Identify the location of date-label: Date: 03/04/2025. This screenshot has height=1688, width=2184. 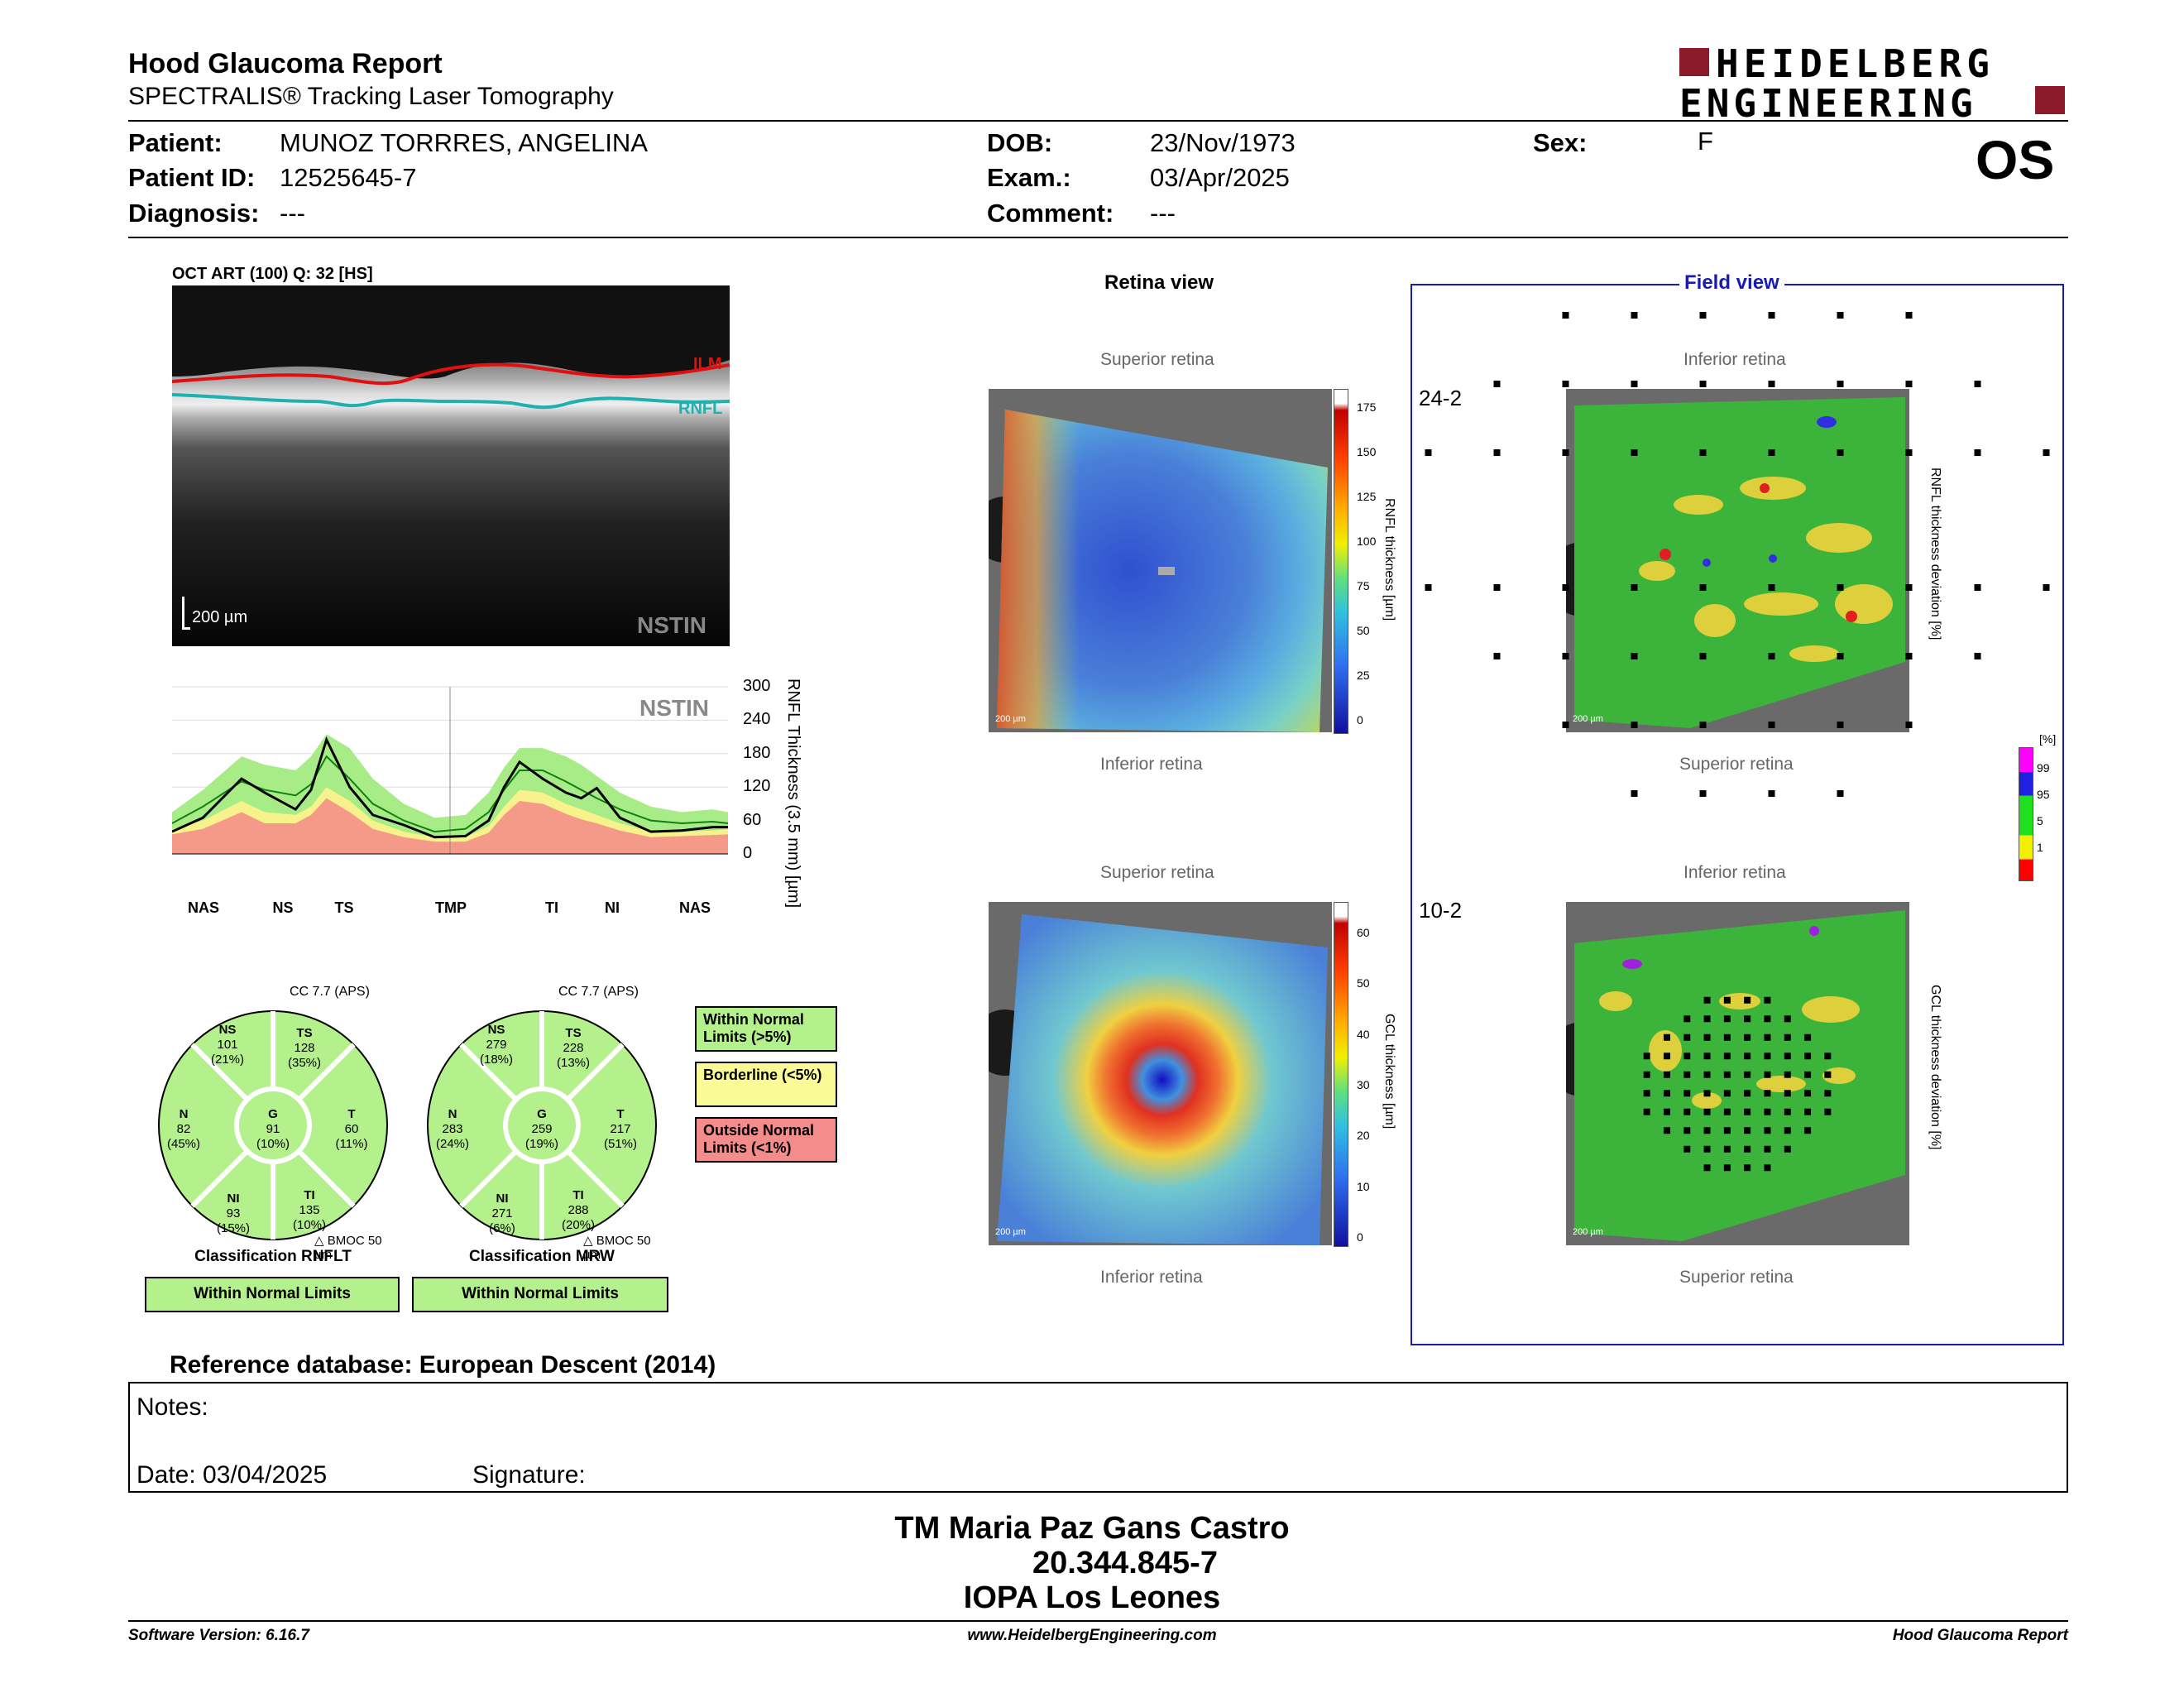
(232, 1475).